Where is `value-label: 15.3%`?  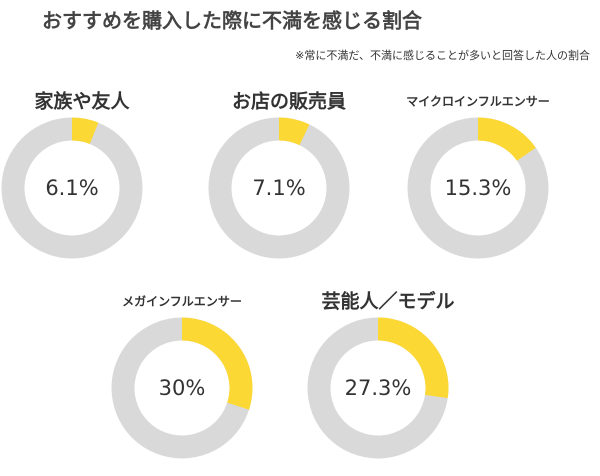 value-label: 15.3% is located at coordinates (478, 188).